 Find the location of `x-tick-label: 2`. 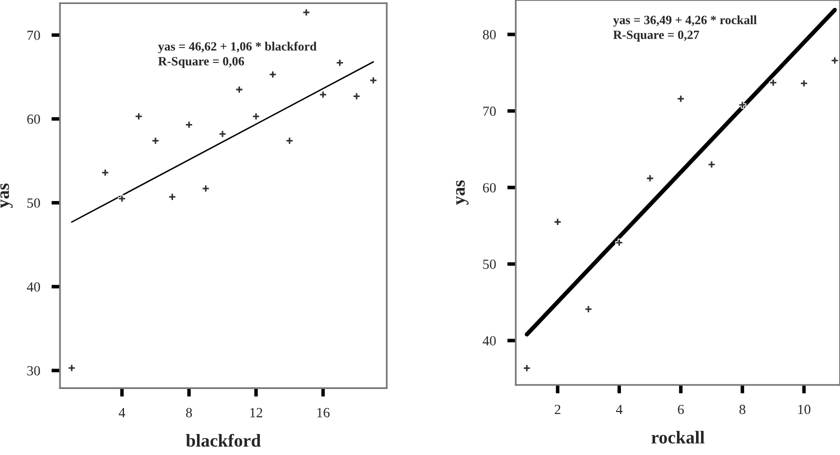

x-tick-label: 2 is located at coordinates (557, 409).